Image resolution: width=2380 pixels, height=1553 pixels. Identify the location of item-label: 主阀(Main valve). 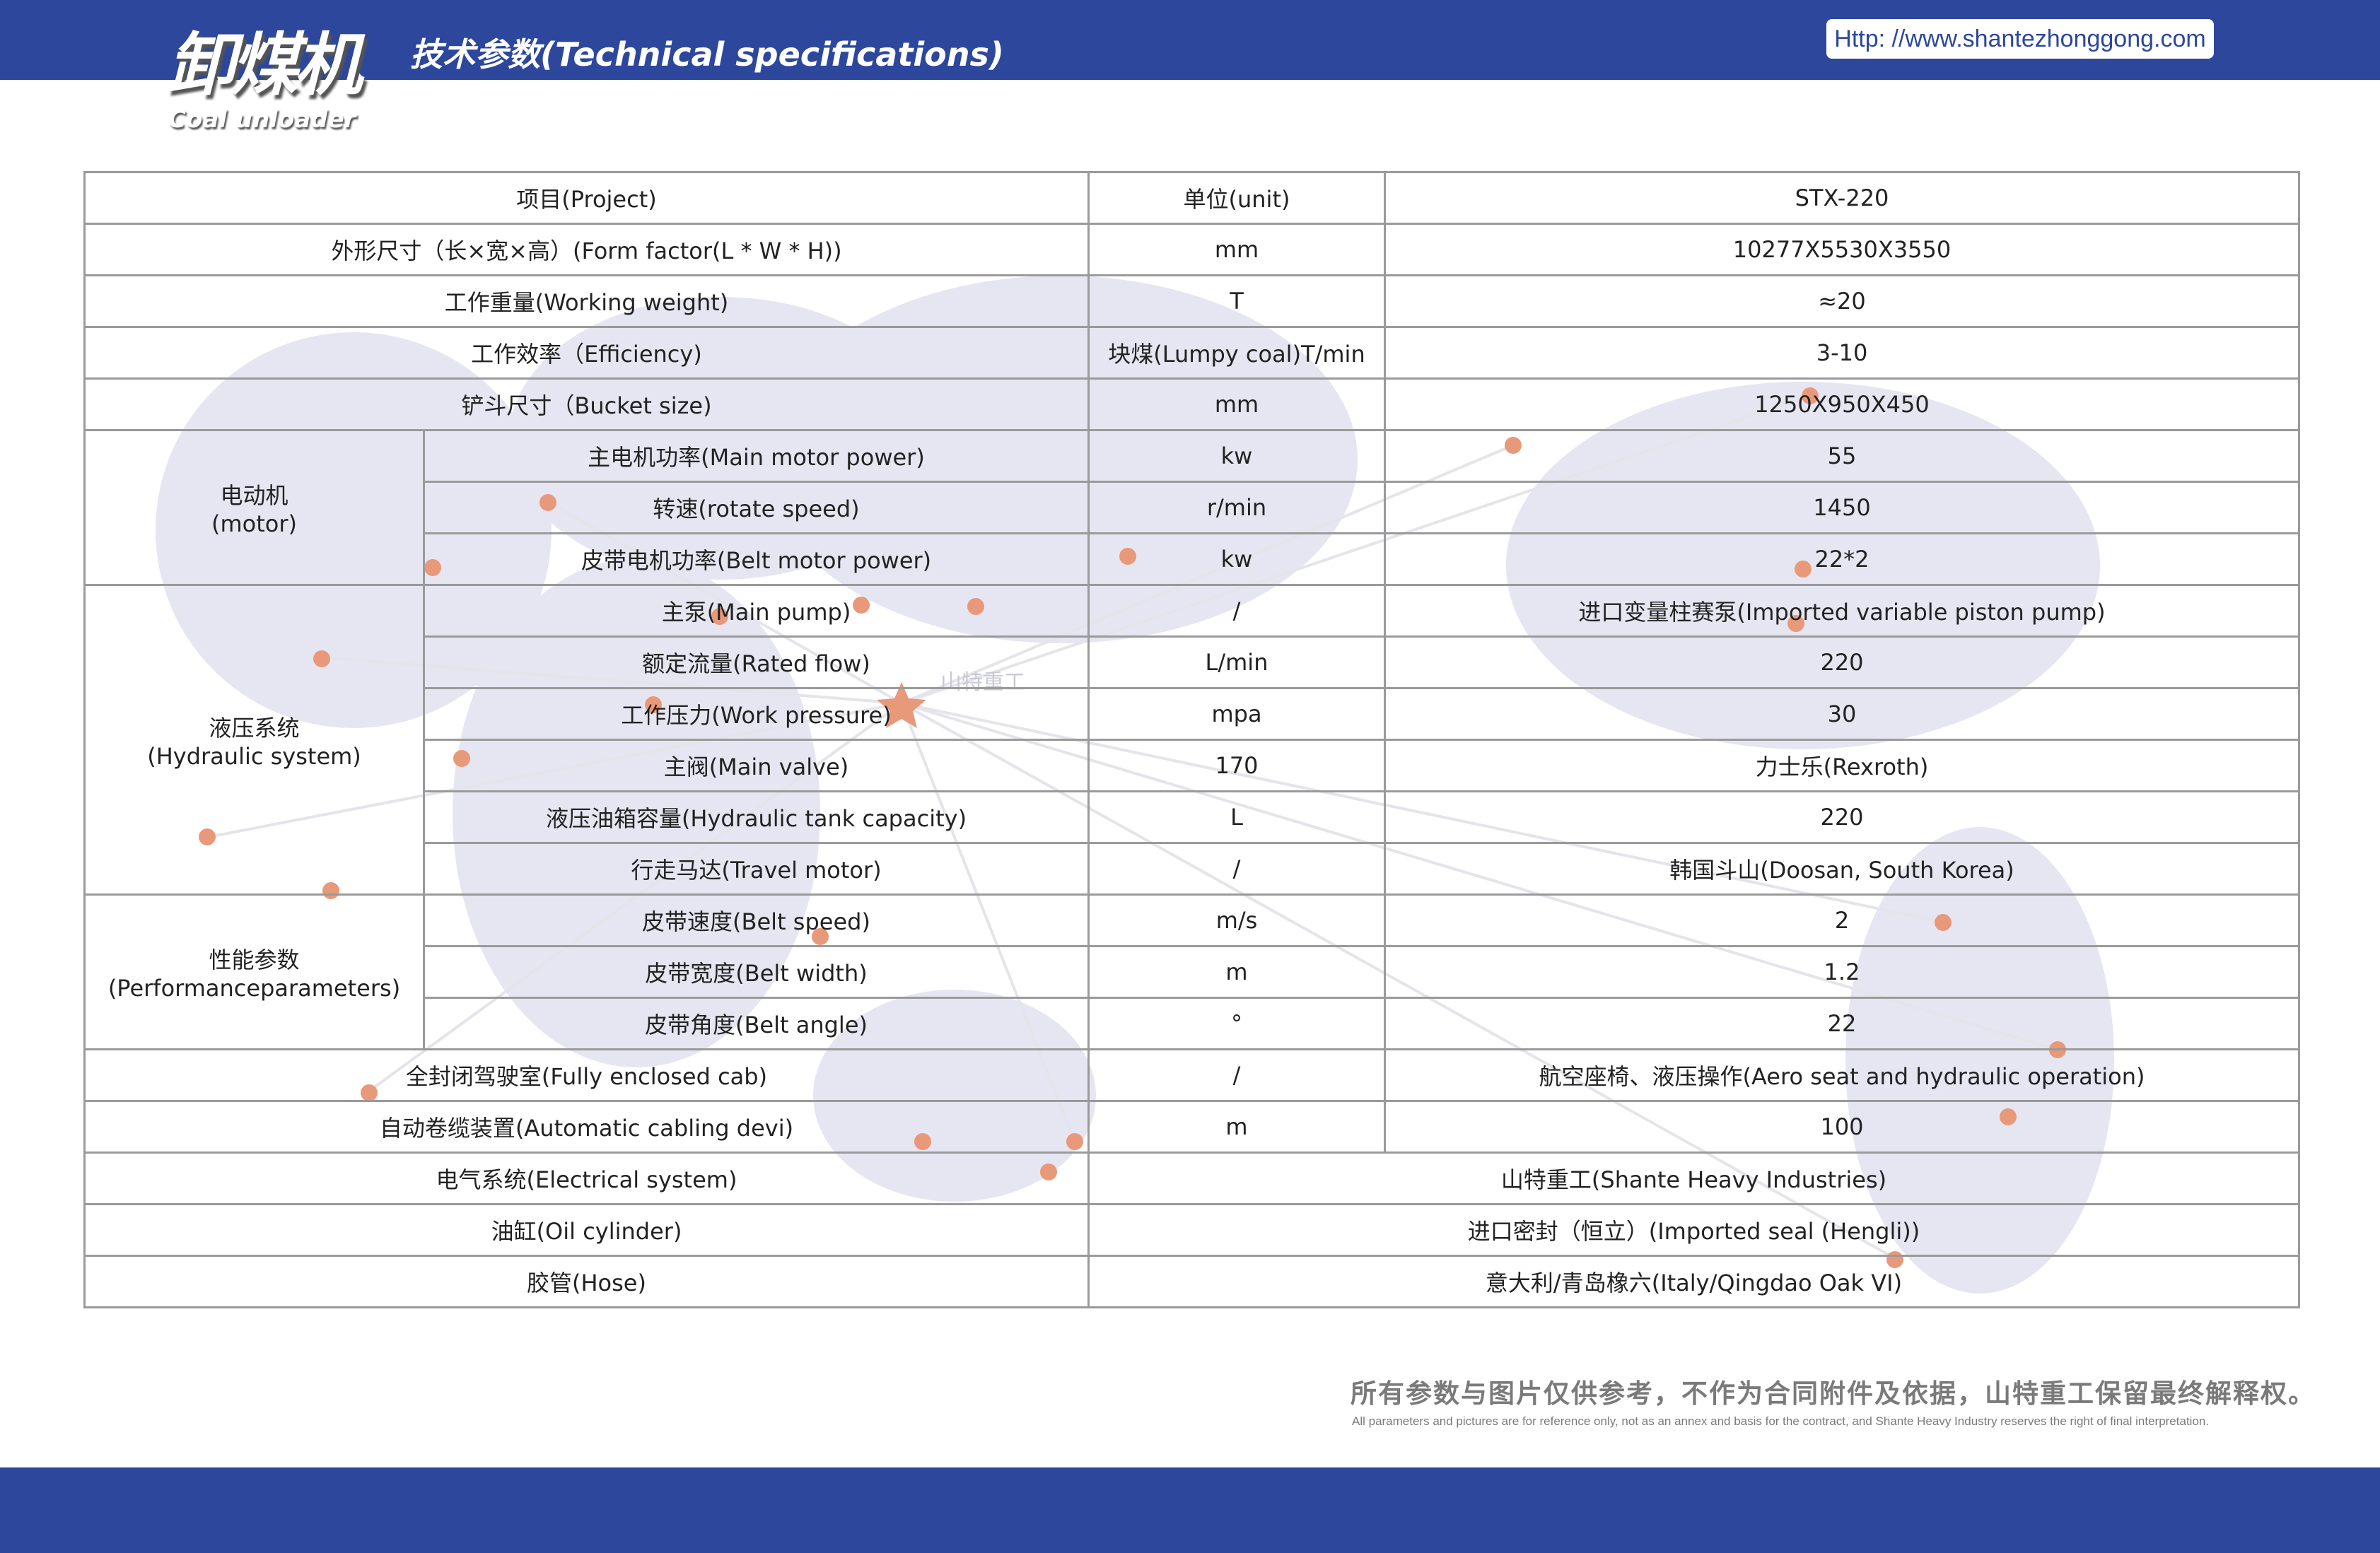
(756, 766).